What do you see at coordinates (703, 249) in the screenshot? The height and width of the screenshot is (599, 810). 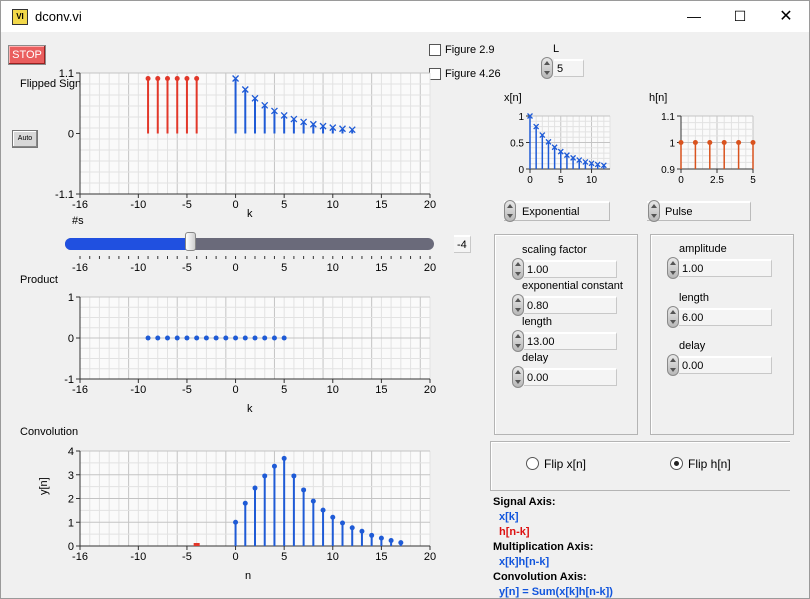 I see `amplitude-label: amplitude` at bounding box center [703, 249].